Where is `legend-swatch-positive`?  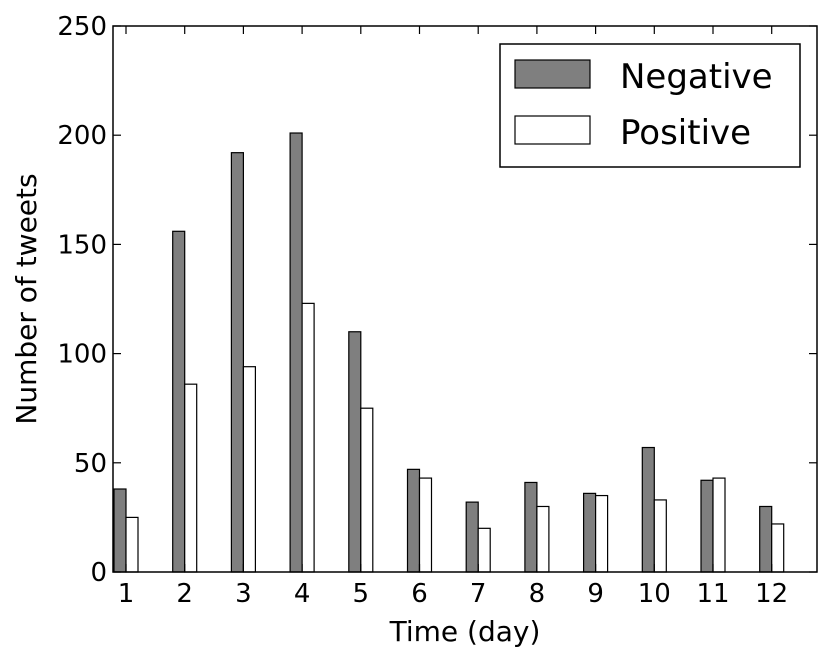
legend-swatch-positive is located at coordinates (552, 130).